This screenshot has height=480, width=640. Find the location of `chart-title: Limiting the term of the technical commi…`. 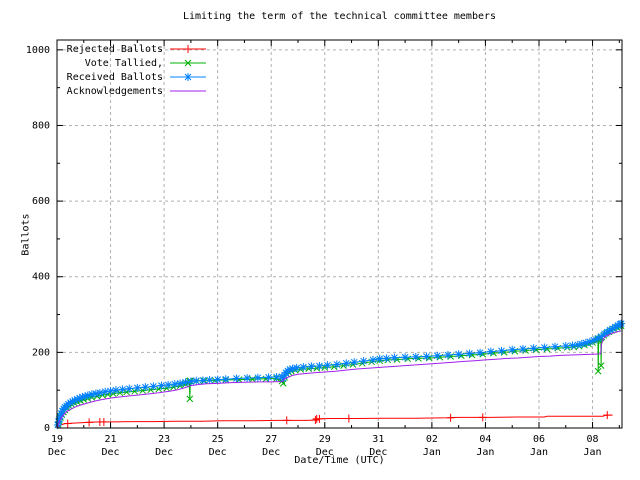

chart-title: Limiting the term of the technical commi… is located at coordinates (339, 16).